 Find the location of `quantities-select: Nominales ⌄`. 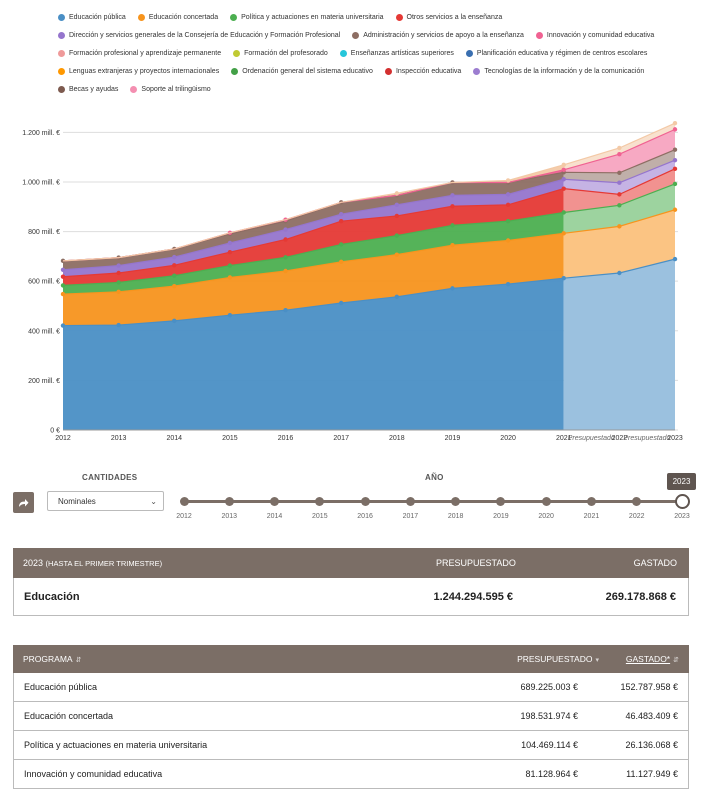

quantities-select: Nominales ⌄ is located at coordinates (105, 501).